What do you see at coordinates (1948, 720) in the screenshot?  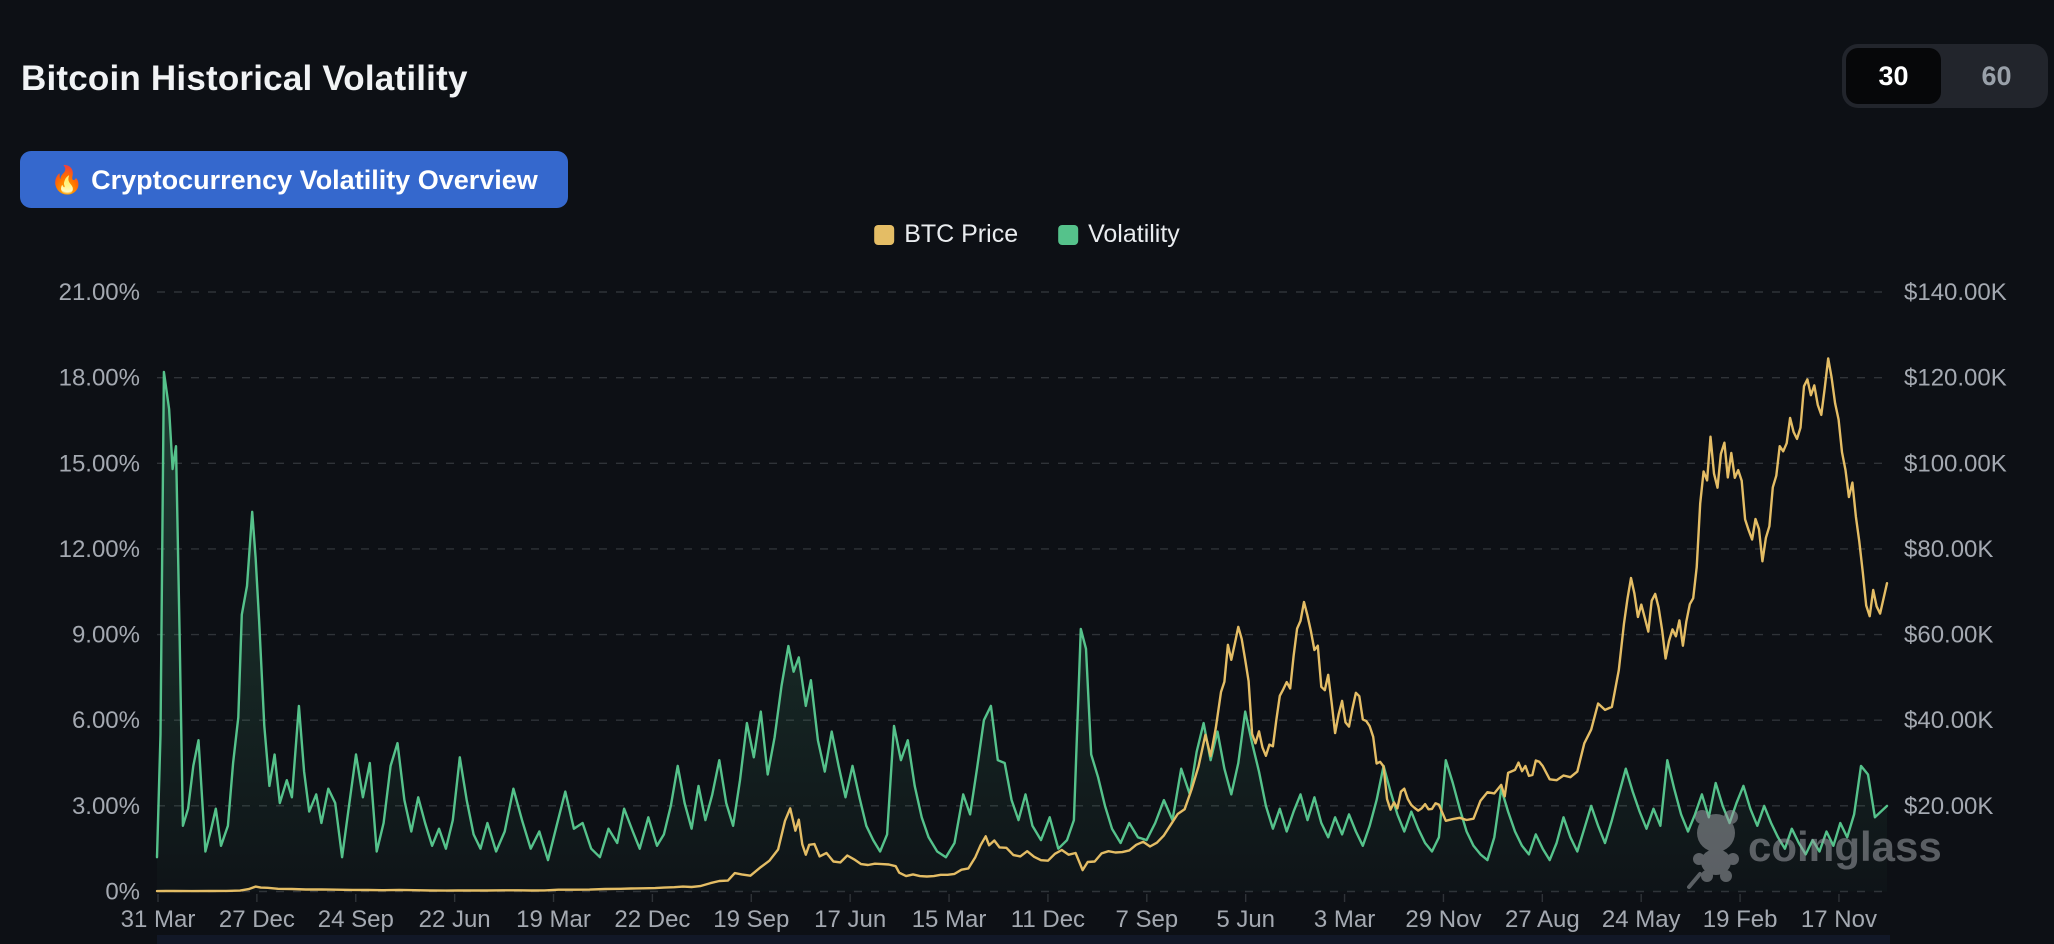 I see `right-axis-tick-label: $40.00K` at bounding box center [1948, 720].